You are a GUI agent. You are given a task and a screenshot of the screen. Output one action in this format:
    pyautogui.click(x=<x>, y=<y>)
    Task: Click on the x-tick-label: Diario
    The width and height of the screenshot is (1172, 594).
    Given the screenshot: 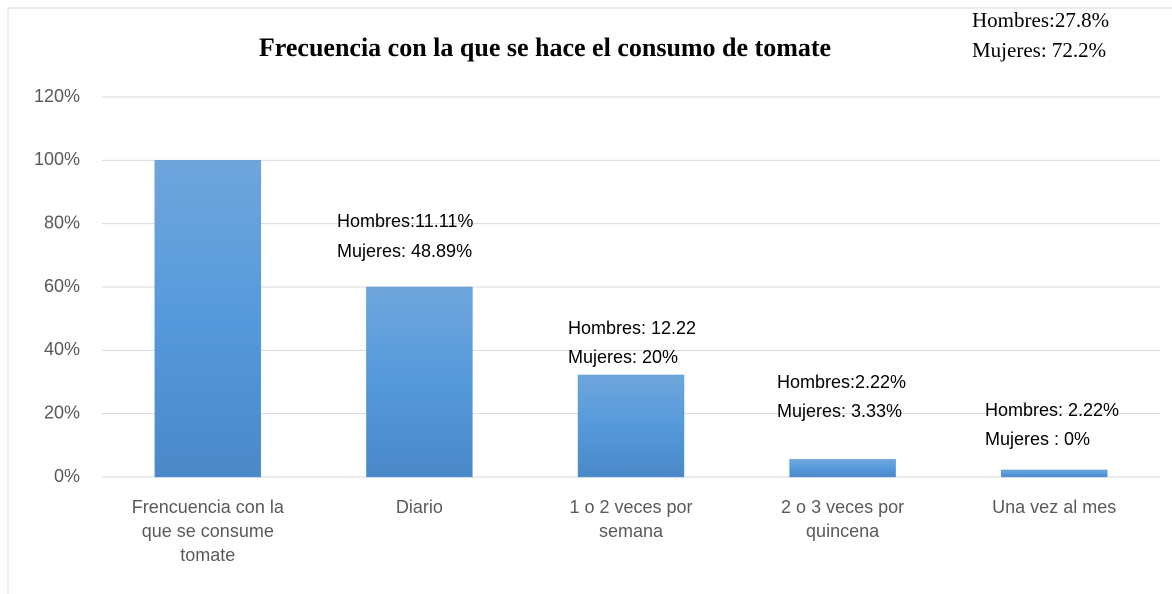 What is the action you would take?
    pyautogui.click(x=419, y=507)
    